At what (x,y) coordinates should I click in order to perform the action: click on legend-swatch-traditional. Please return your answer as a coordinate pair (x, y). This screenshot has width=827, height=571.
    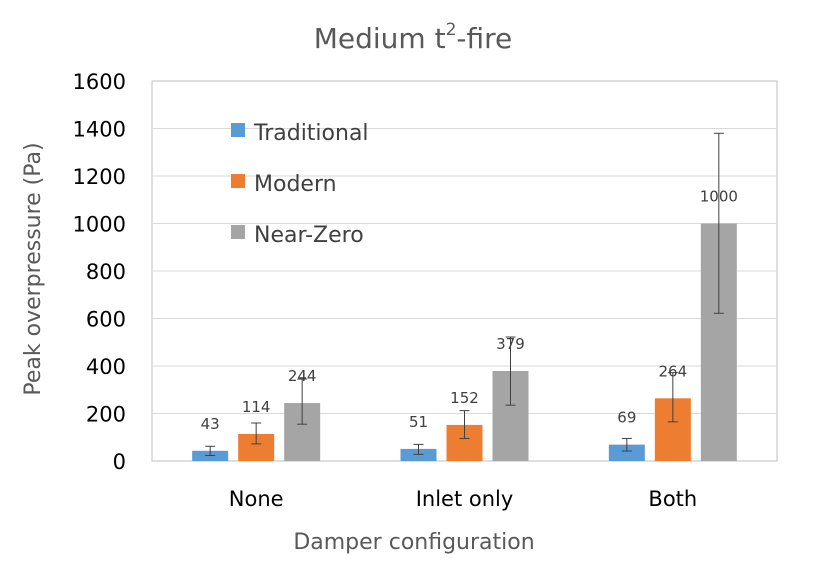
    Looking at the image, I should click on (238, 130).